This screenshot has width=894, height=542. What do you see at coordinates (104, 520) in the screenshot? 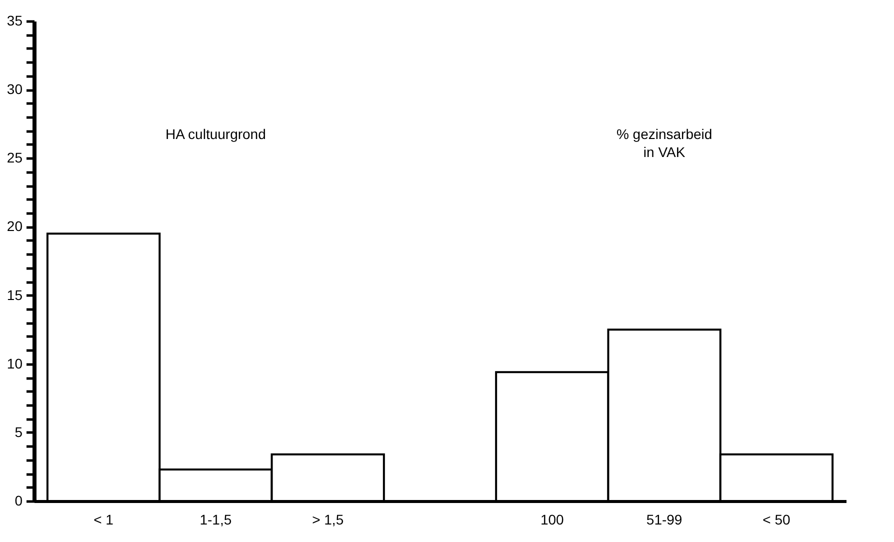
I see `x-tick-label: < 1` at bounding box center [104, 520].